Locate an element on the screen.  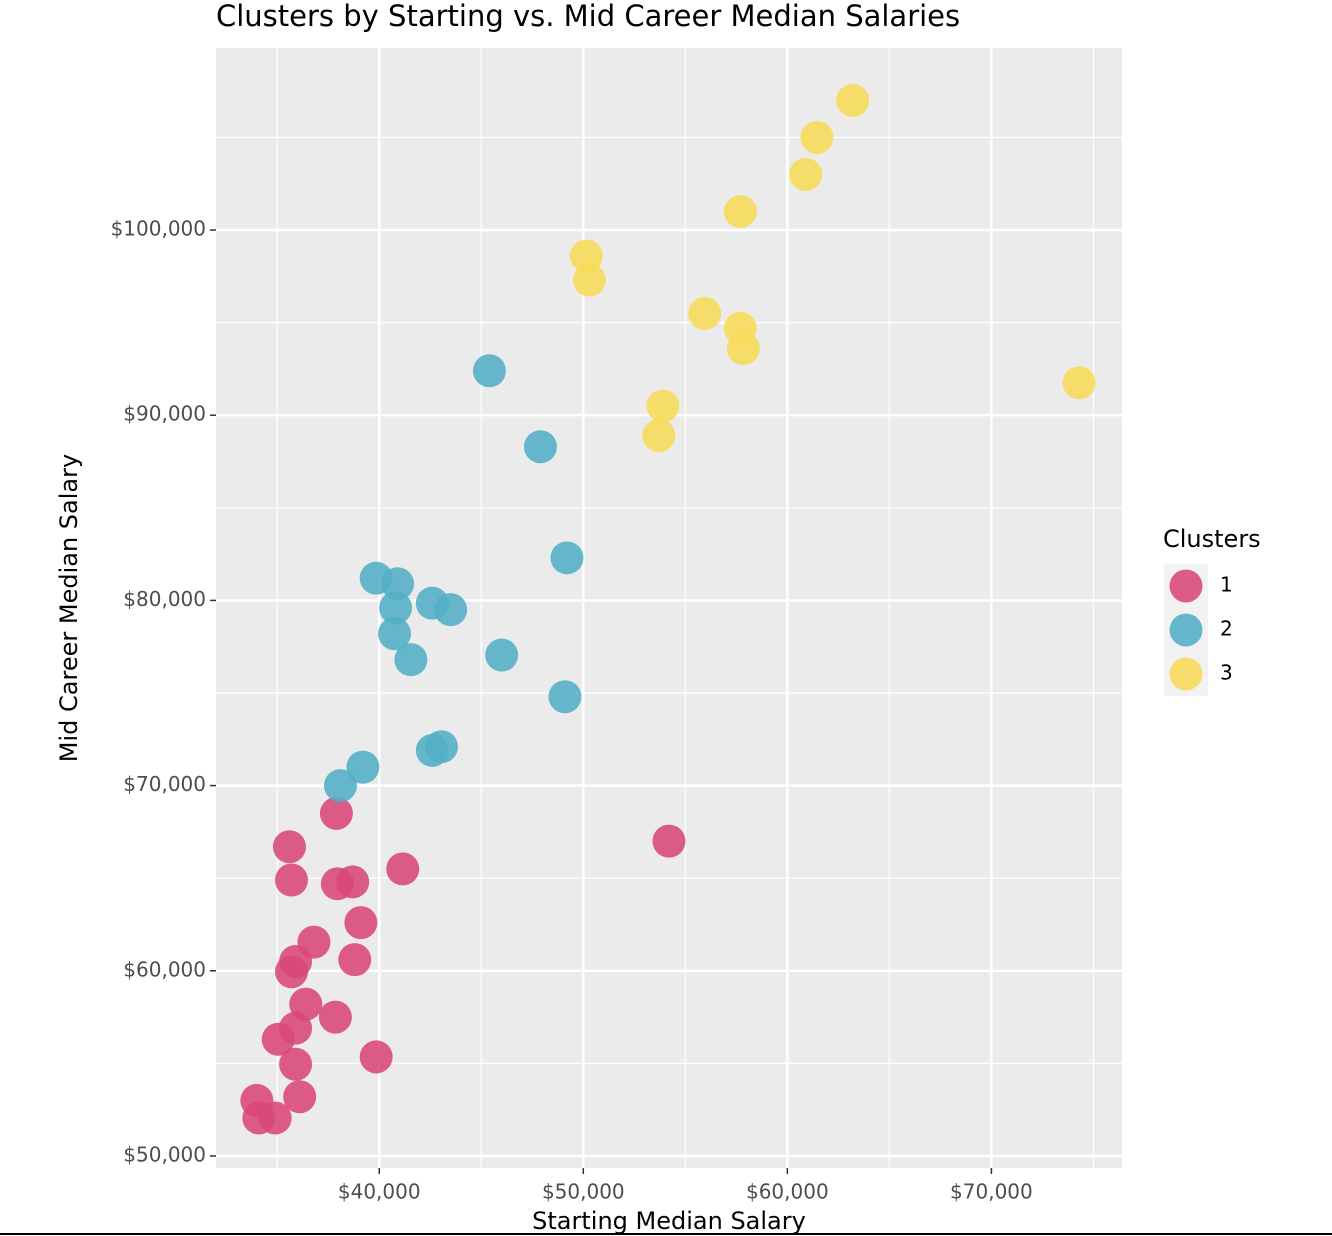
x-axis-label: Starting Median Salary is located at coordinates (669, 1221).